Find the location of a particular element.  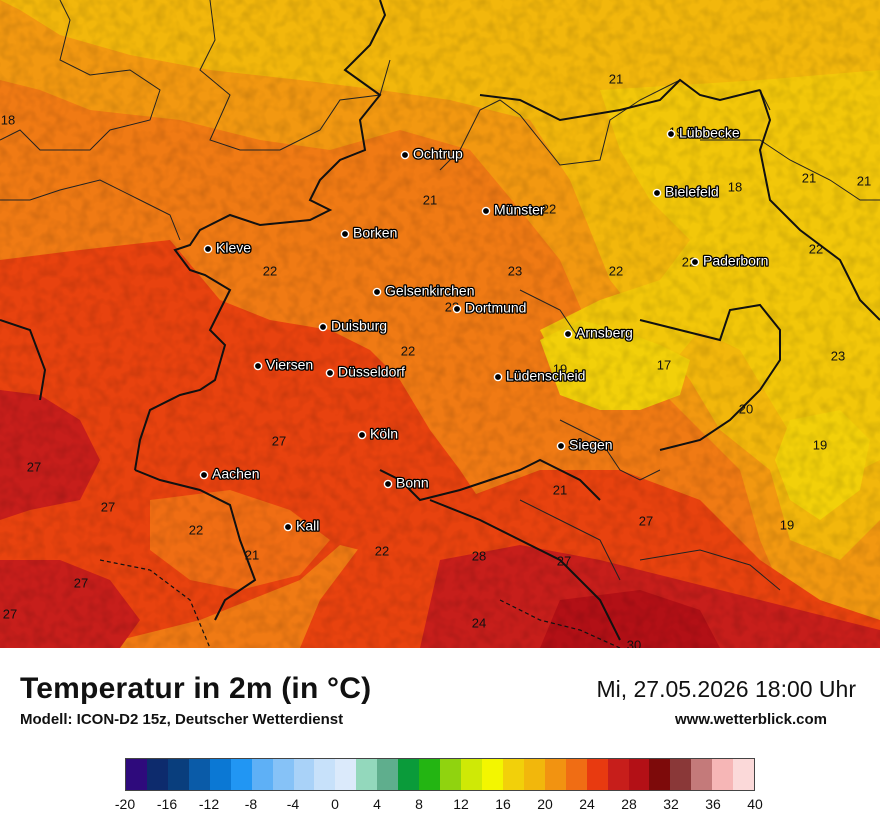

temperature-colorbar is located at coordinates (440, 774).